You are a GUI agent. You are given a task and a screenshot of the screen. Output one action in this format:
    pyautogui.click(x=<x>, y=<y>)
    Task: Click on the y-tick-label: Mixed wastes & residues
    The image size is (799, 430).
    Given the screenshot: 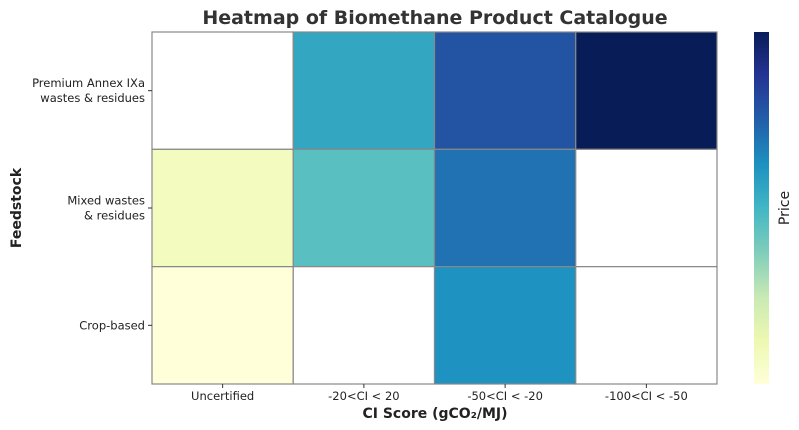 What is the action you would take?
    pyautogui.click(x=106, y=208)
    